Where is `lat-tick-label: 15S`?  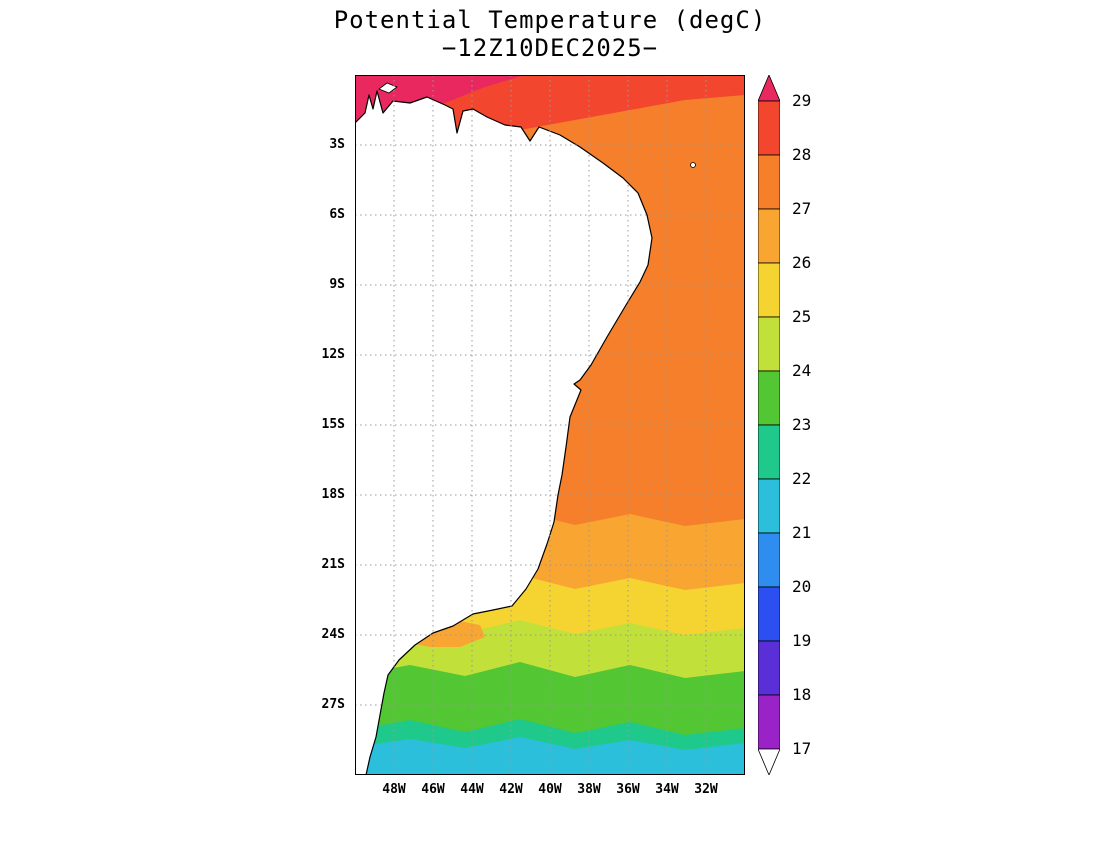
lat-tick-label: 15S is located at coordinates (333, 424).